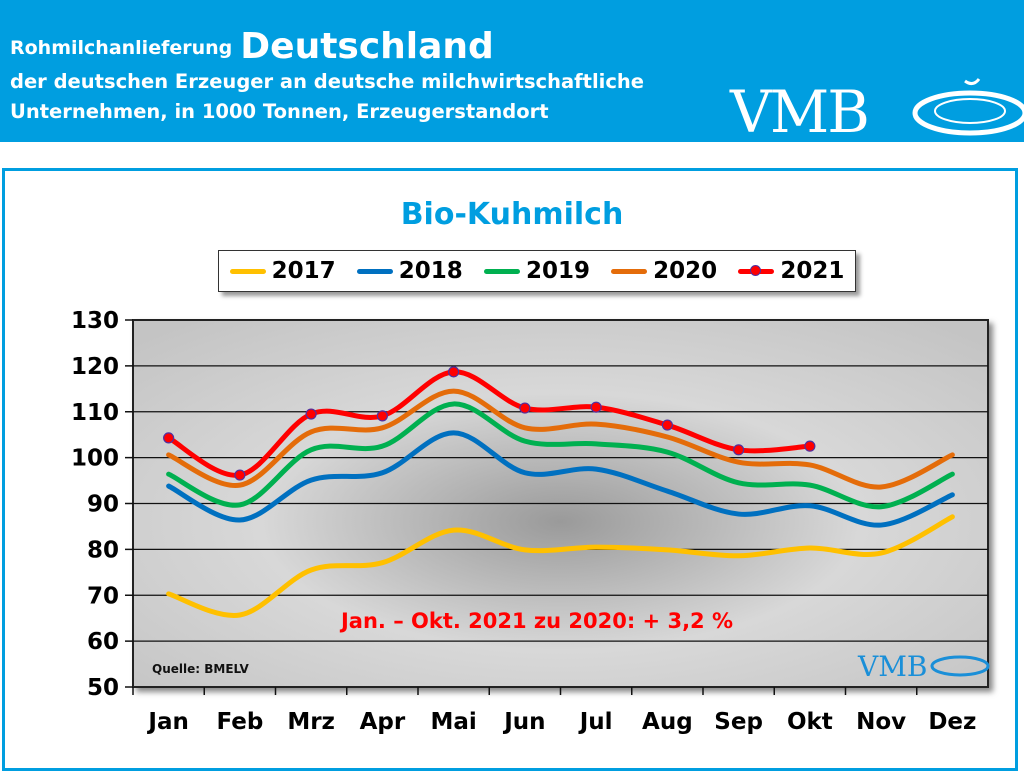 This screenshot has height=775, width=1024. What do you see at coordinates (167, 722) in the screenshot?
I see `x-tick-label: Jan` at bounding box center [167, 722].